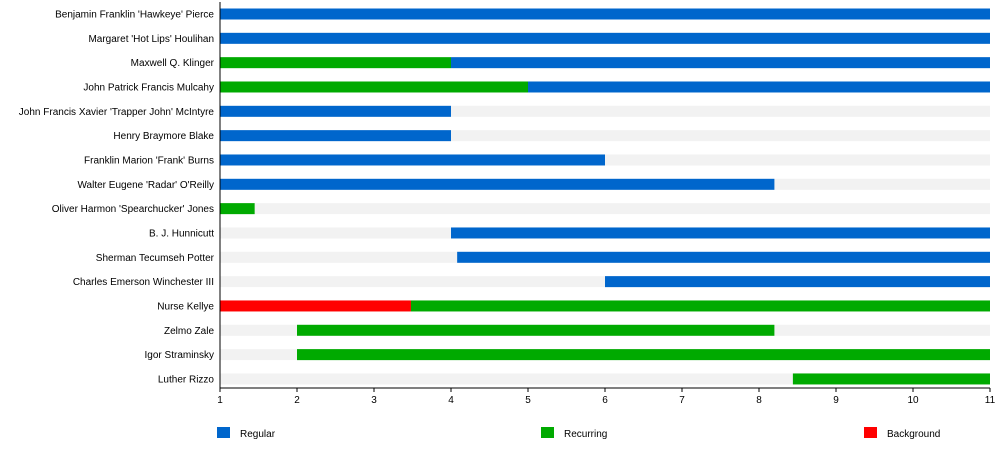  Describe the element at coordinates (870, 432) in the screenshot. I see `legend-swatch-background` at that location.